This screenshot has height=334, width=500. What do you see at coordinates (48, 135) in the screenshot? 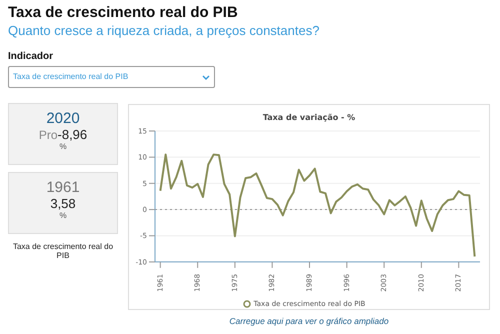
I see `text: Pro` at bounding box center [48, 135].